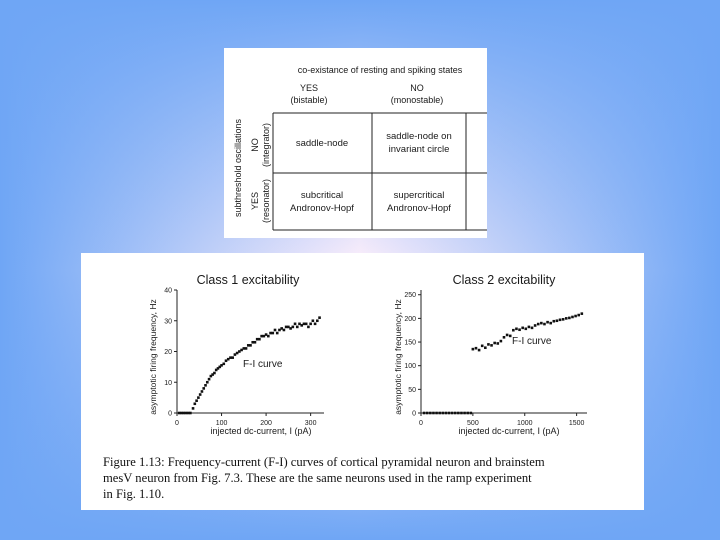  I want to click on class1-y-tick-label: 40, so click(168, 291).